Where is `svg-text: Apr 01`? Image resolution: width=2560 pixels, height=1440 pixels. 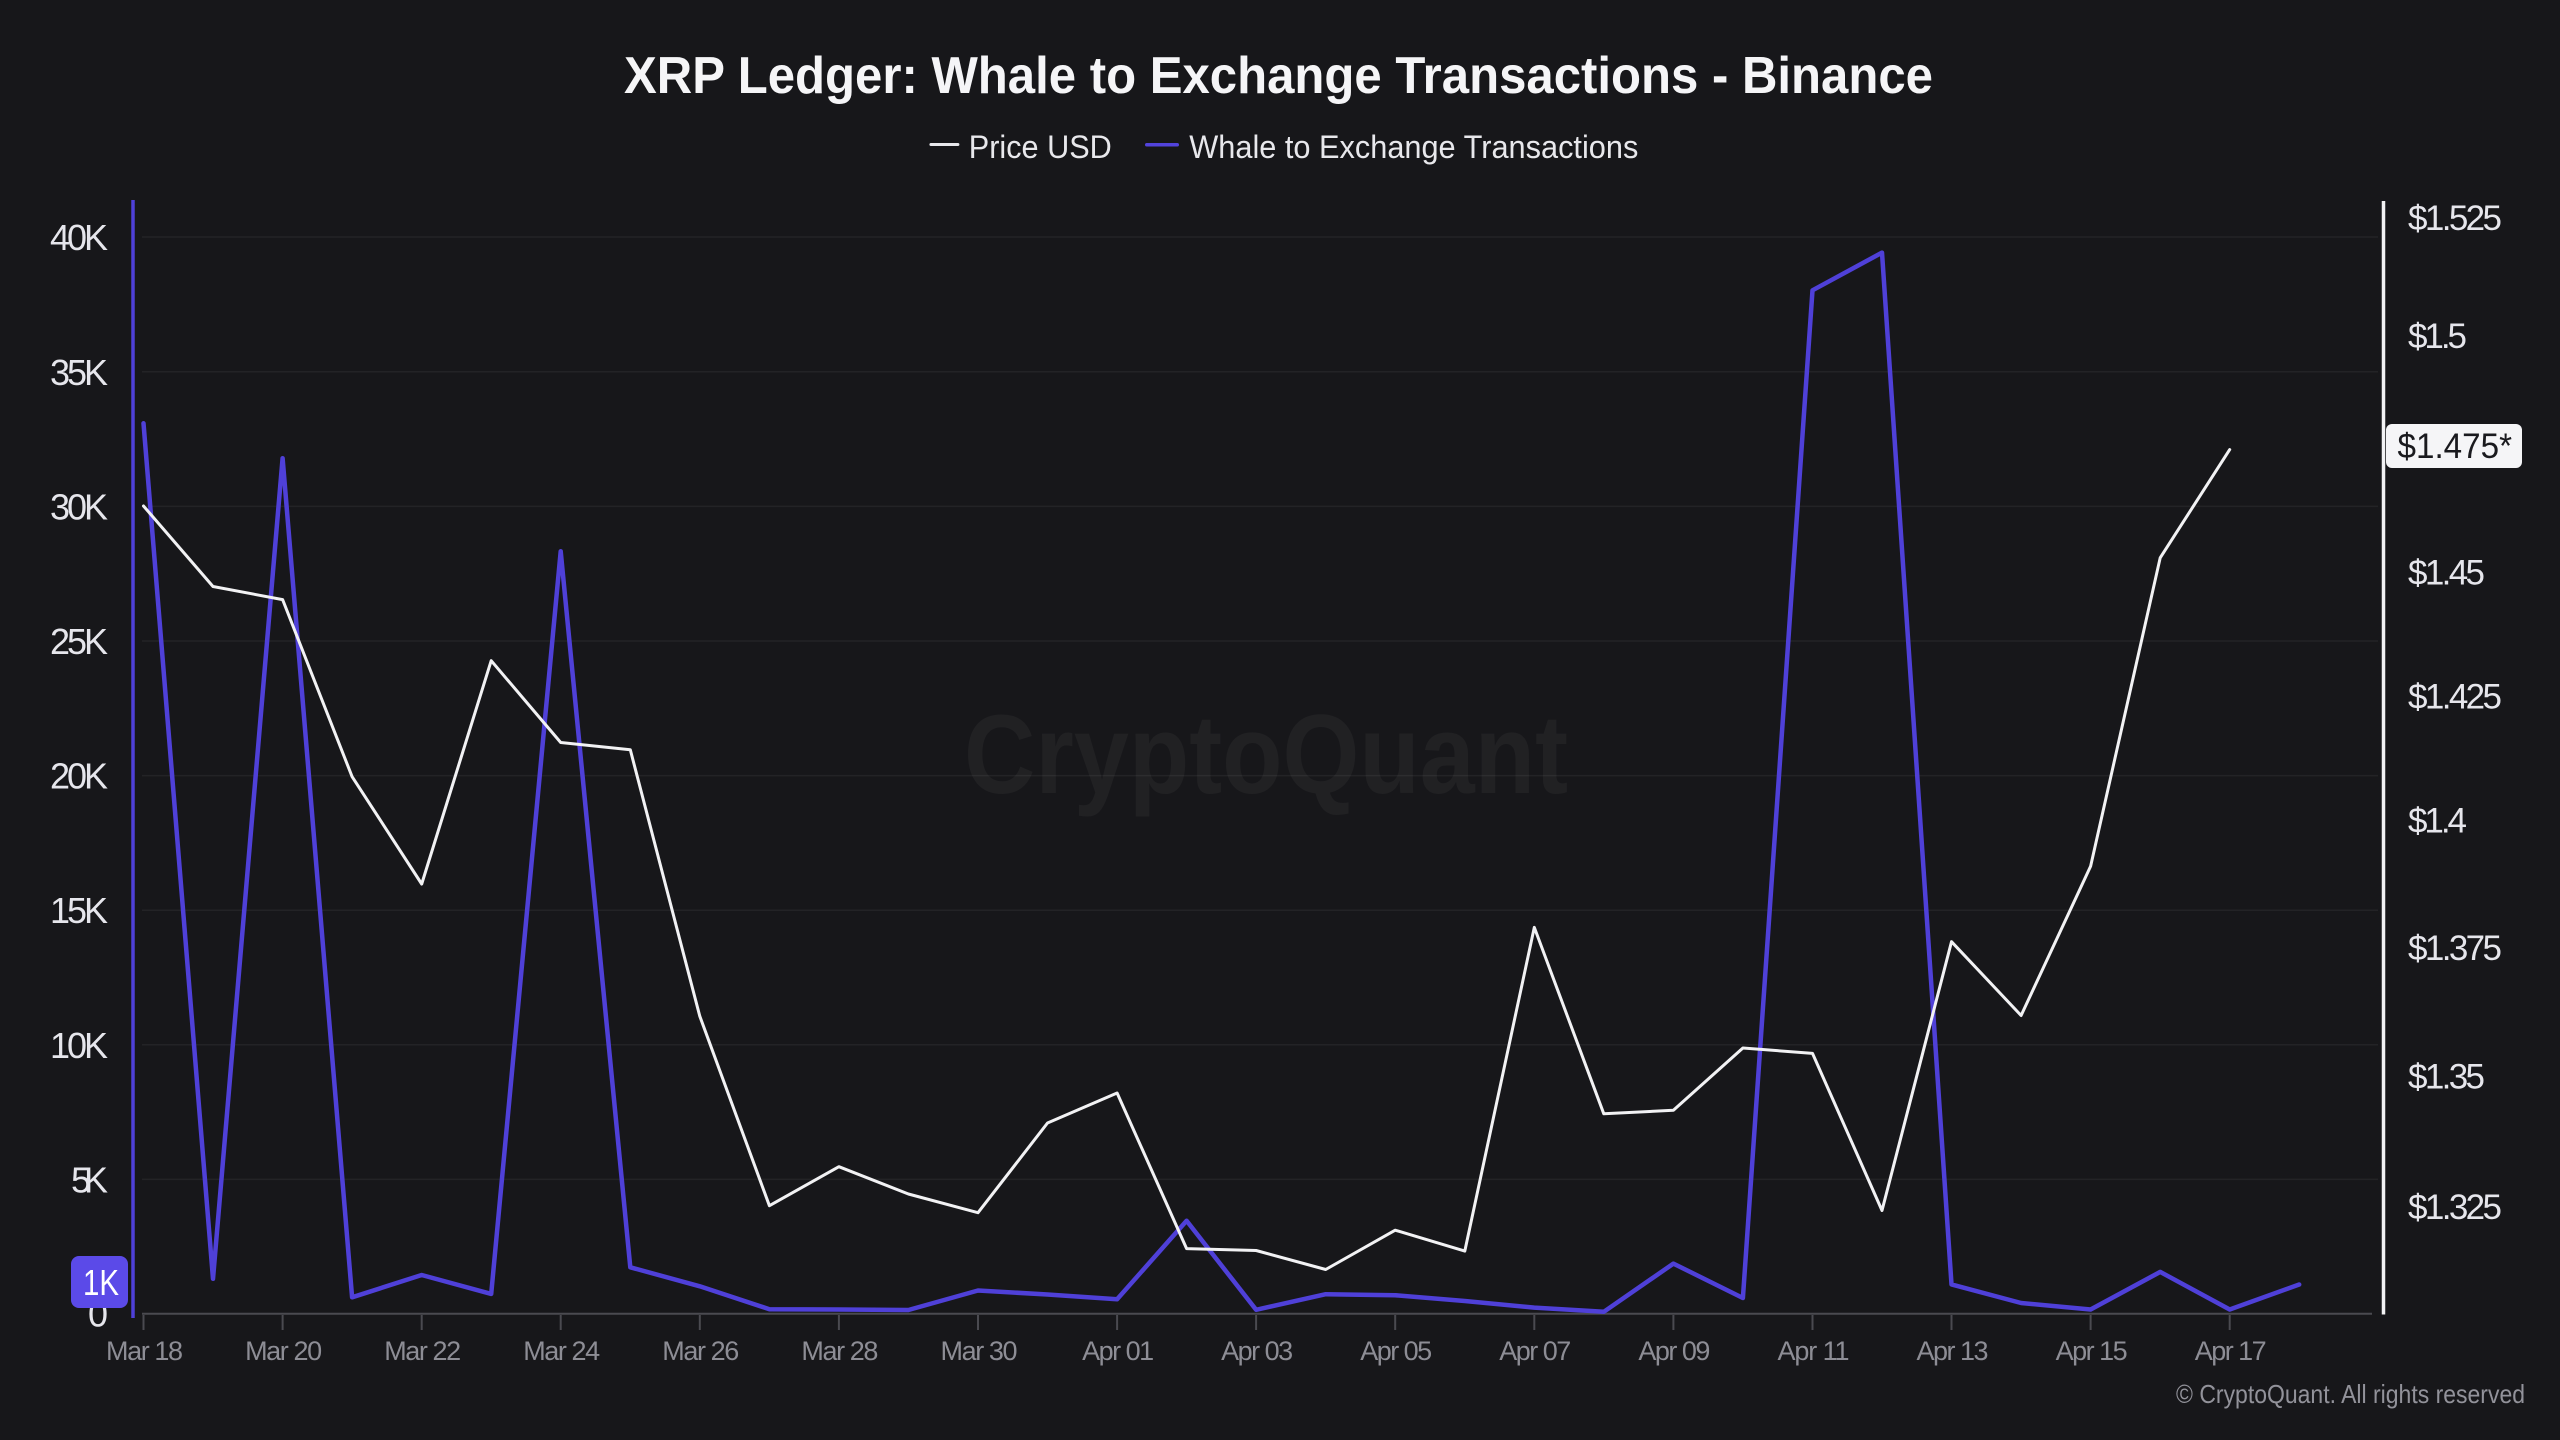
svg-text: Apr 01 is located at coordinates (1118, 1351).